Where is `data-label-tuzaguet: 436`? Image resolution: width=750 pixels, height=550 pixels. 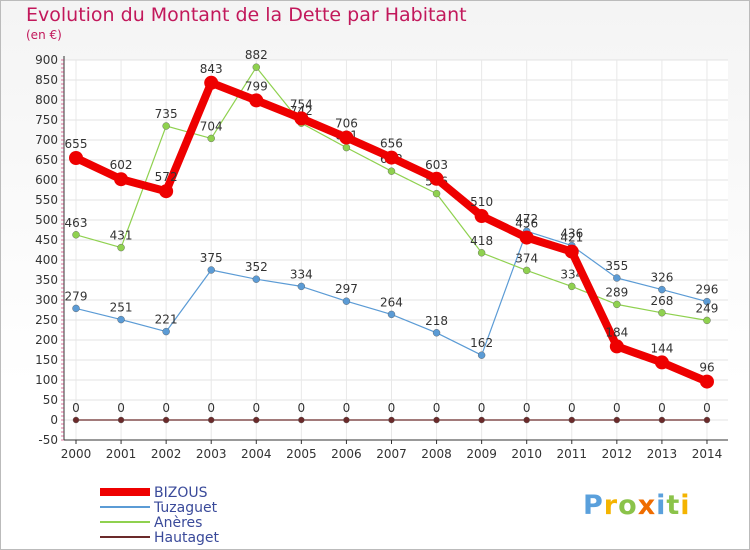
data-label-tuzaguet: 436 is located at coordinates (571, 234).